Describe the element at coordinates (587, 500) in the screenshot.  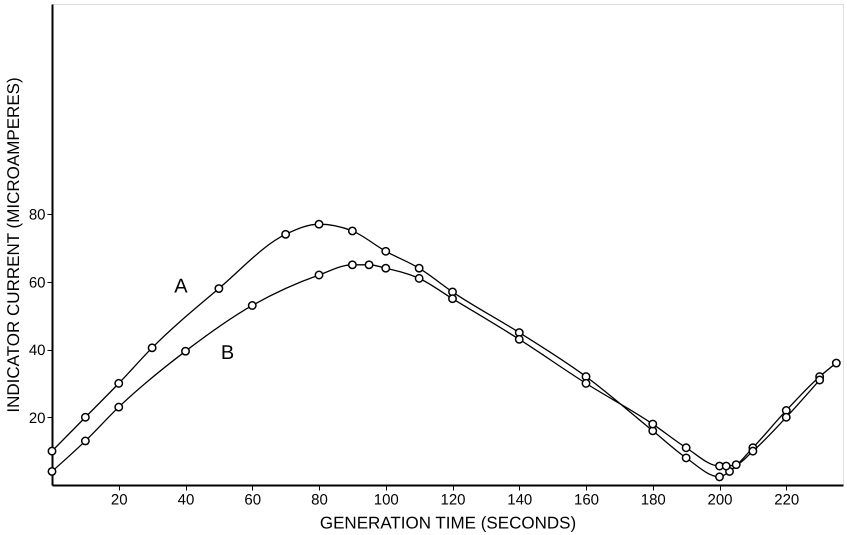
I see `x-tick-label: 160` at that location.